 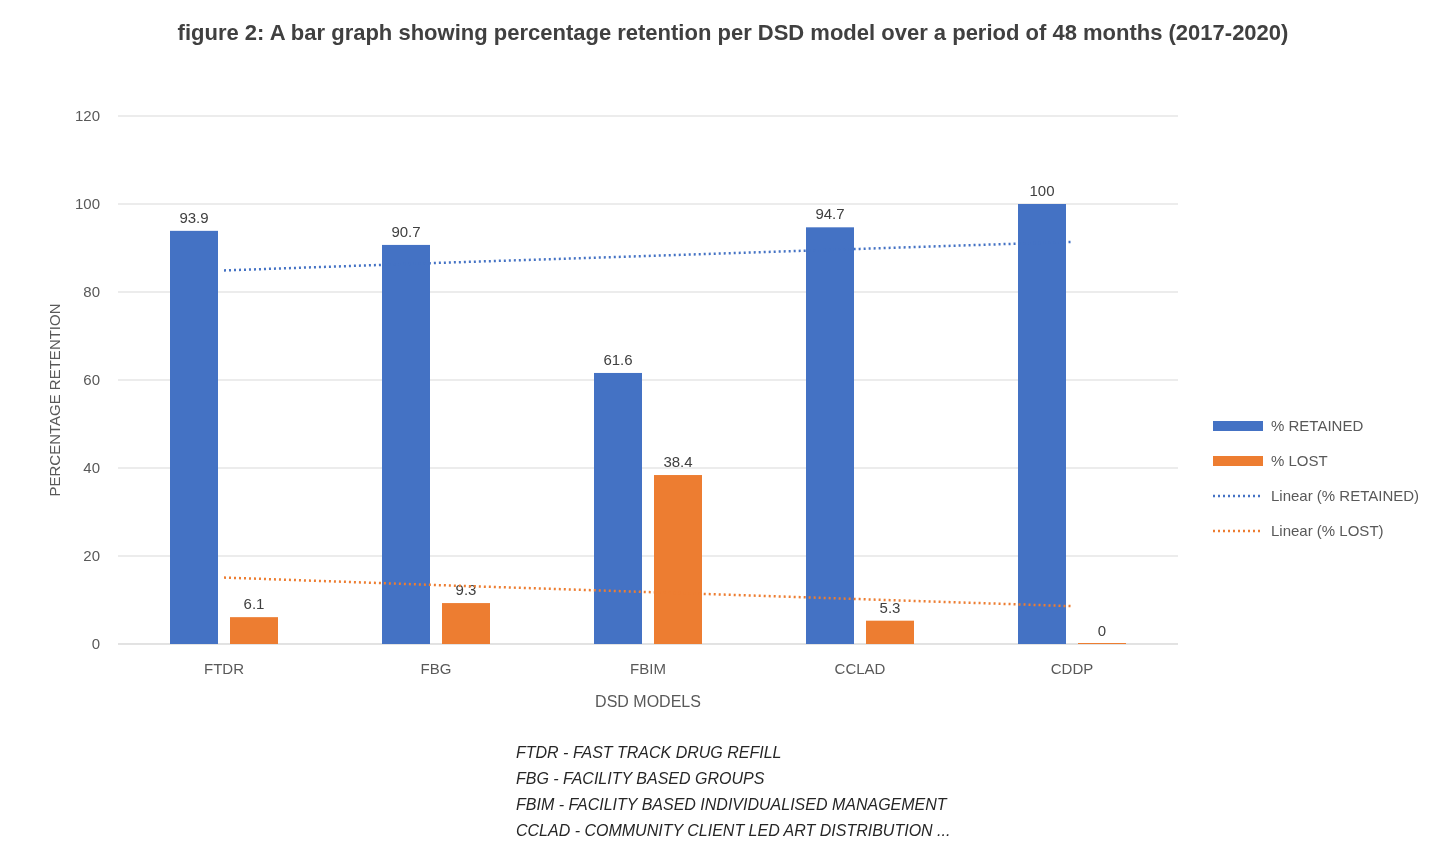 I want to click on x-tick-label: FBIM, so click(x=648, y=668).